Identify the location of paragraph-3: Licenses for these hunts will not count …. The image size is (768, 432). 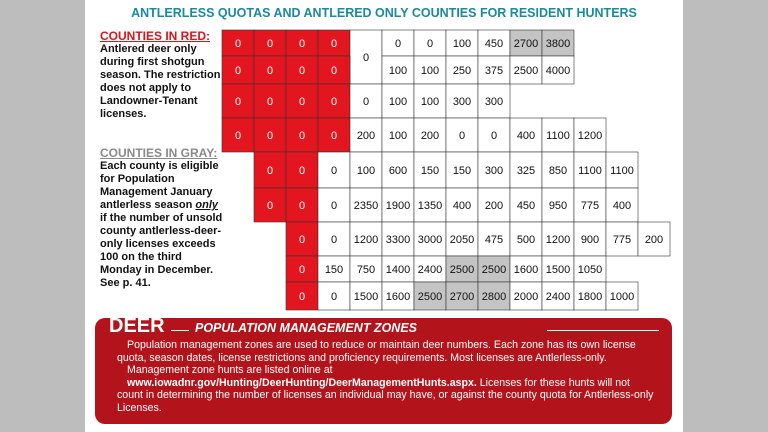
(385, 395).